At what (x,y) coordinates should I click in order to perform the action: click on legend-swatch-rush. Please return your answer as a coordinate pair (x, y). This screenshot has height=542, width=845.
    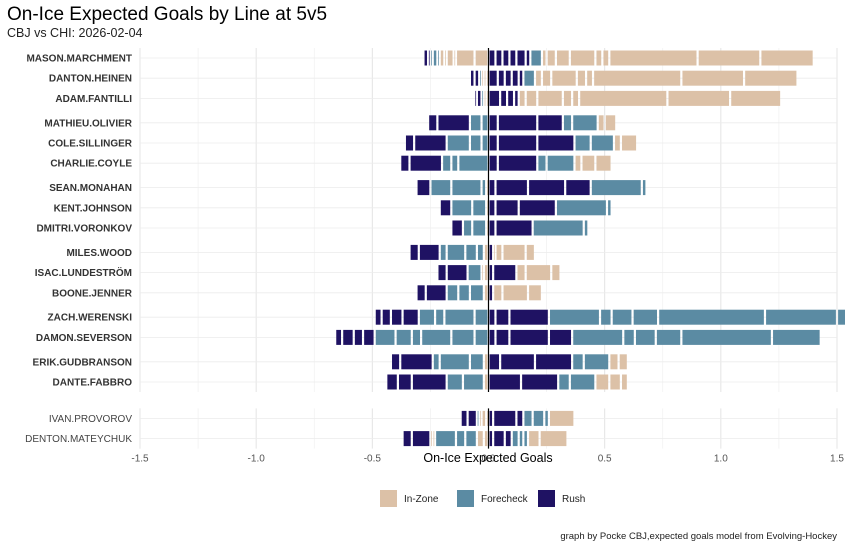
    Looking at the image, I should click on (546, 498).